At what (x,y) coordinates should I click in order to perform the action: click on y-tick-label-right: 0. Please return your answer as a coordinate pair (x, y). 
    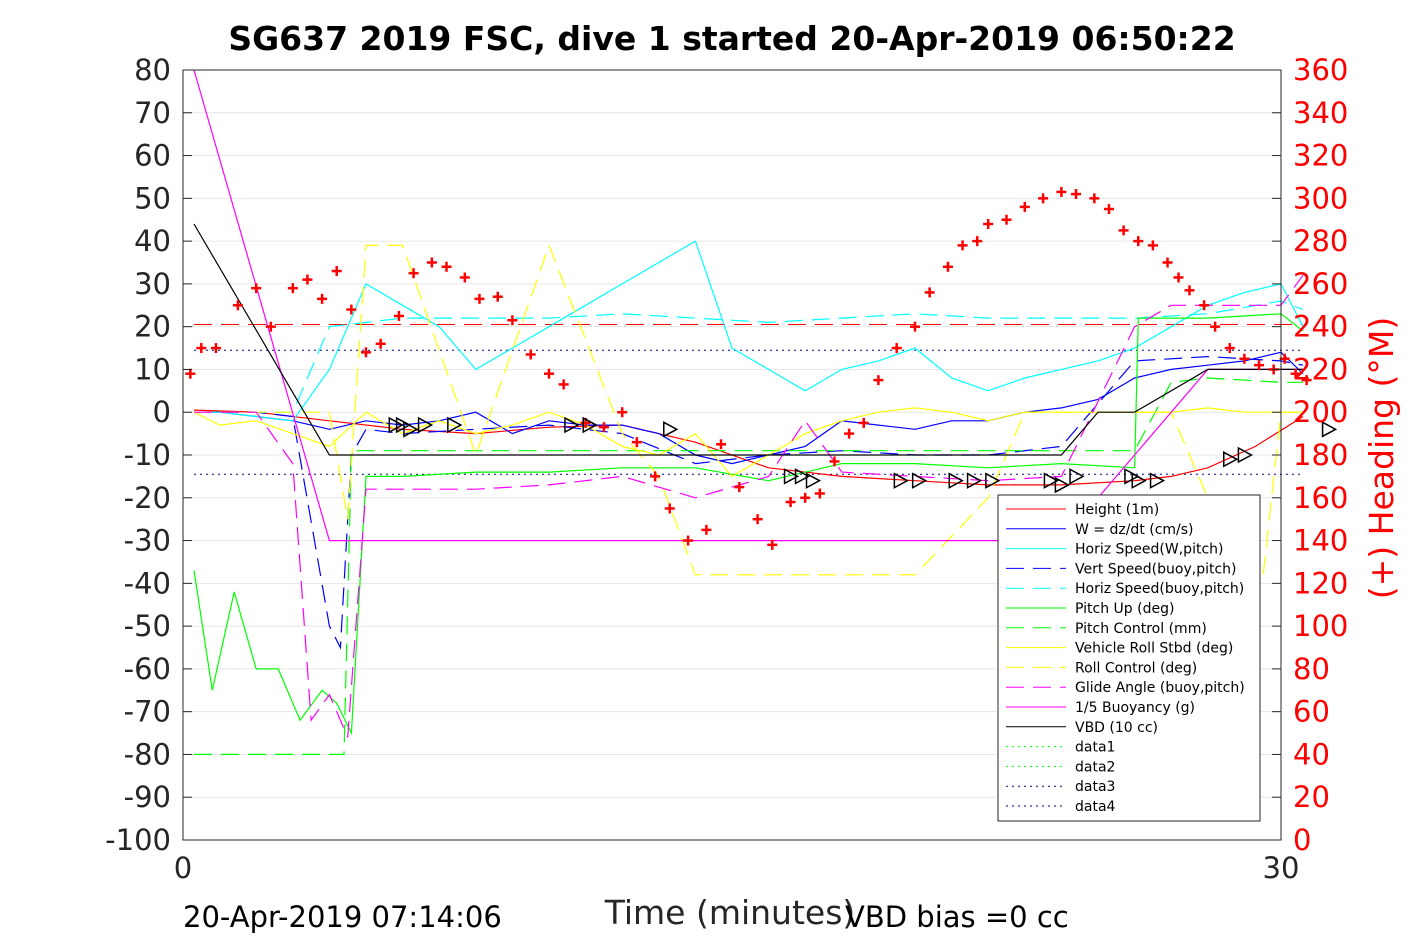
    Looking at the image, I should click on (1302, 840).